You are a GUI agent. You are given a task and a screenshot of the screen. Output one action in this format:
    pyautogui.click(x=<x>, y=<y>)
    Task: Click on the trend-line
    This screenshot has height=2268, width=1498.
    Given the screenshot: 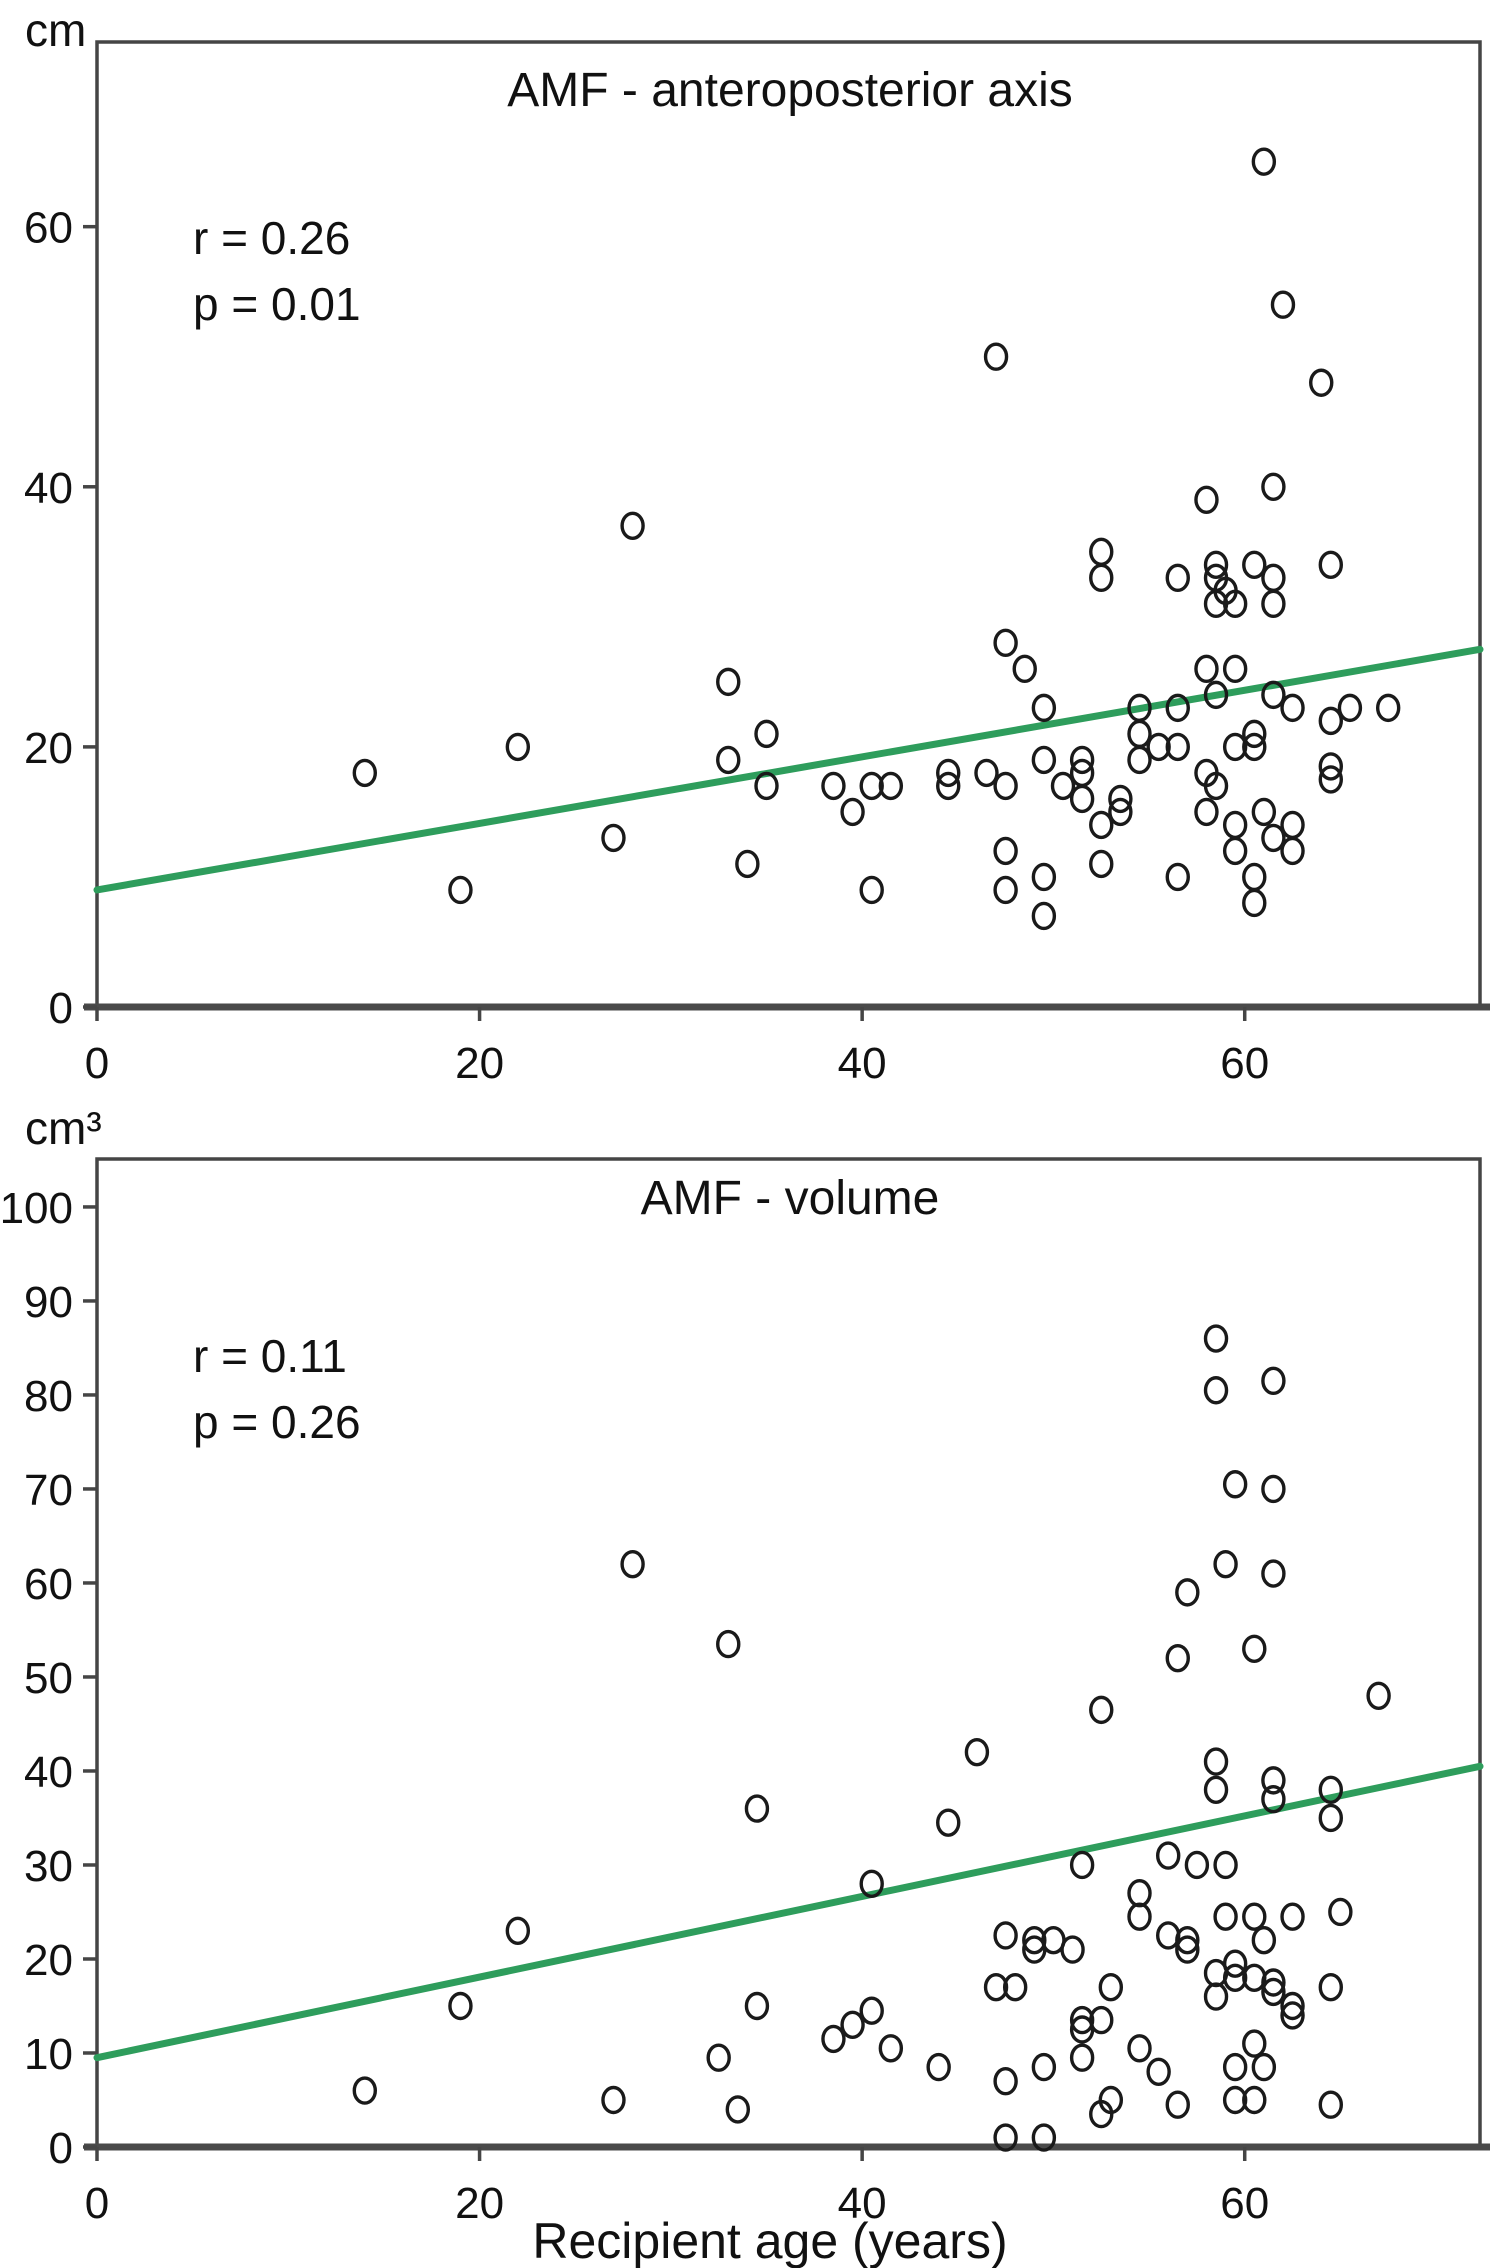 What is the action you would take?
    pyautogui.click(x=788, y=769)
    